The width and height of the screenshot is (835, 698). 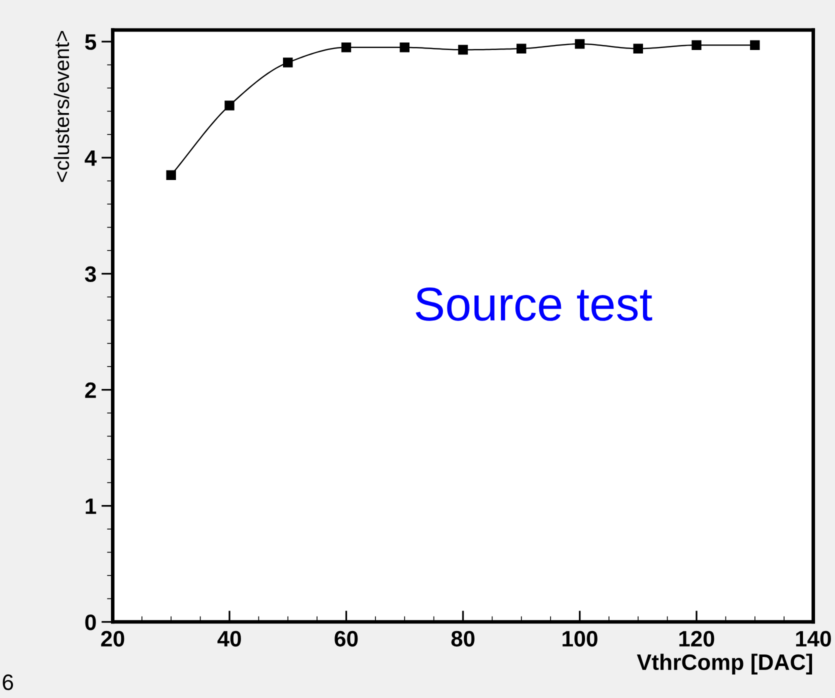 What do you see at coordinates (346, 638) in the screenshot?
I see `x-tick-label: 60` at bounding box center [346, 638].